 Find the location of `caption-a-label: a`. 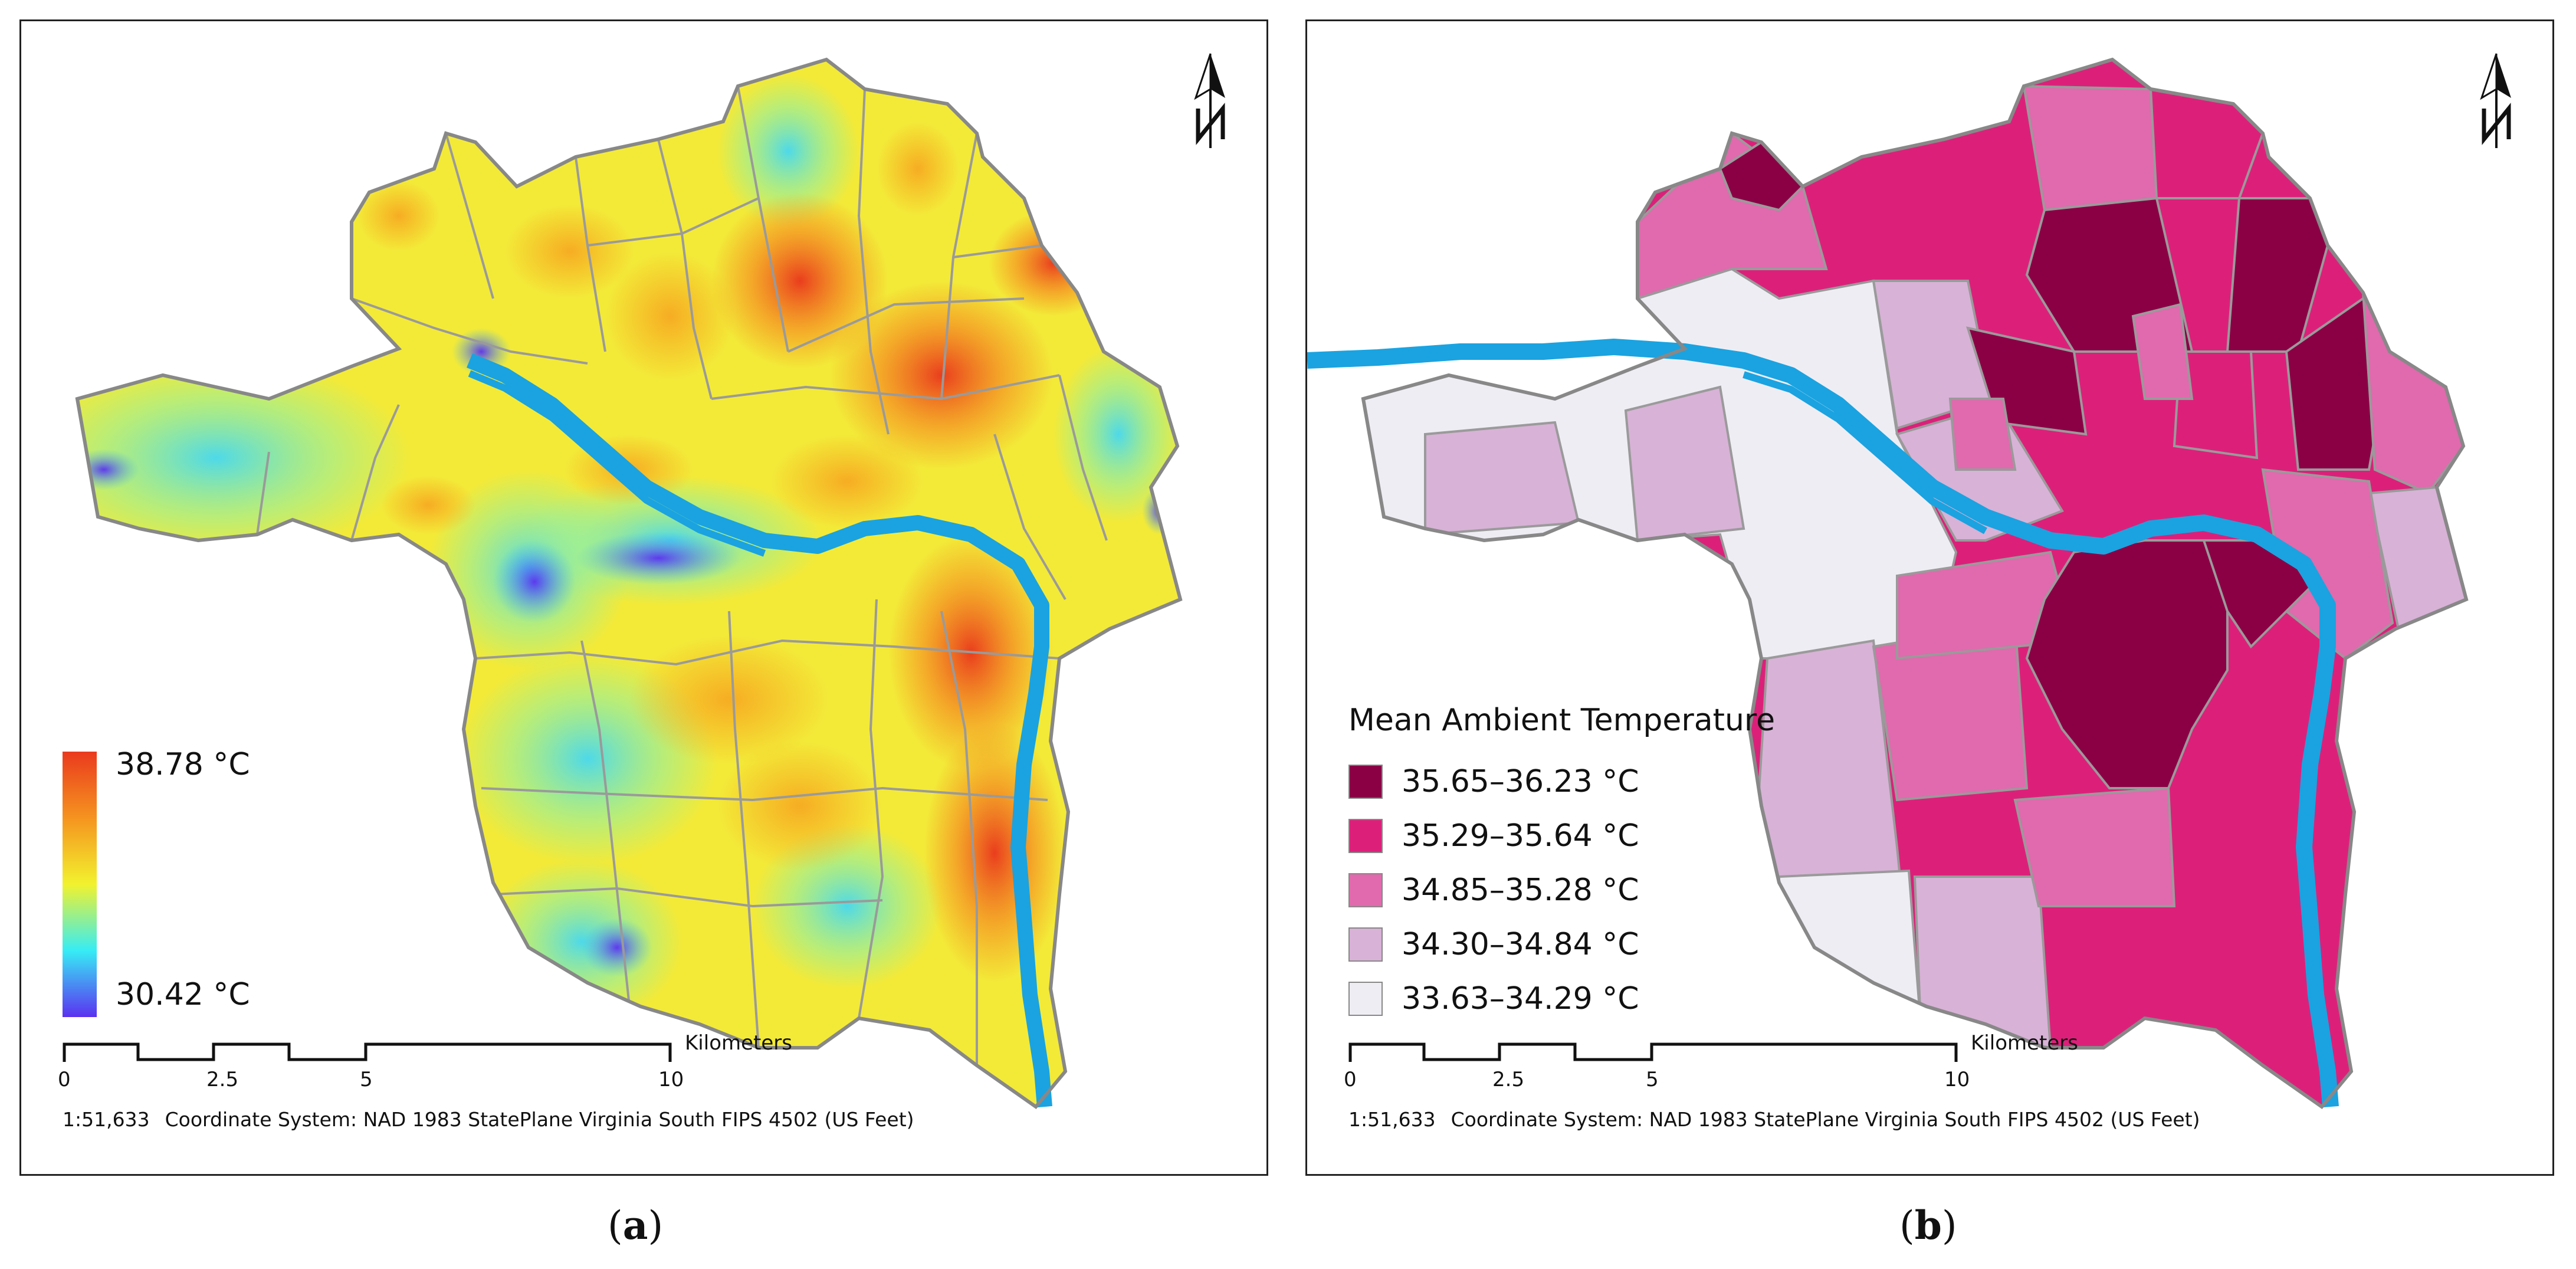

caption-a-label: a is located at coordinates (635, 1225).